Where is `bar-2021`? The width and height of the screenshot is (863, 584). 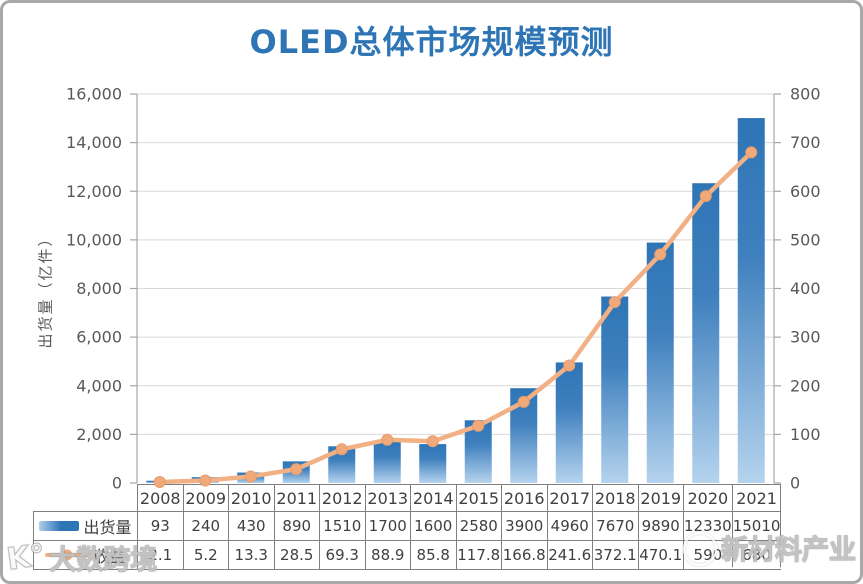
bar-2021 is located at coordinates (751, 301).